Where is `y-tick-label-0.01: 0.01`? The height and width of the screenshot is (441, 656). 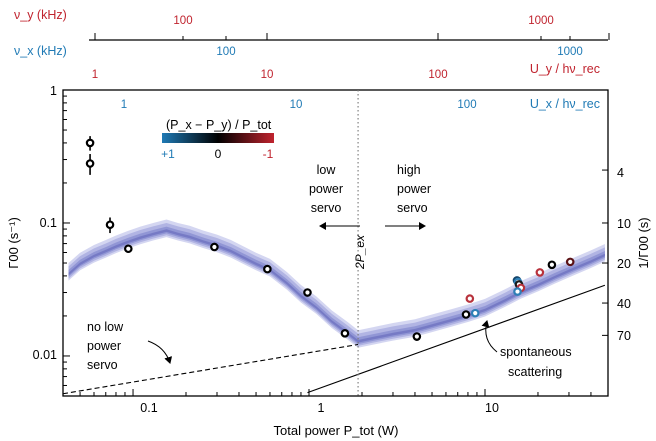
y-tick-label-0.01: 0.01 is located at coordinates (45, 355).